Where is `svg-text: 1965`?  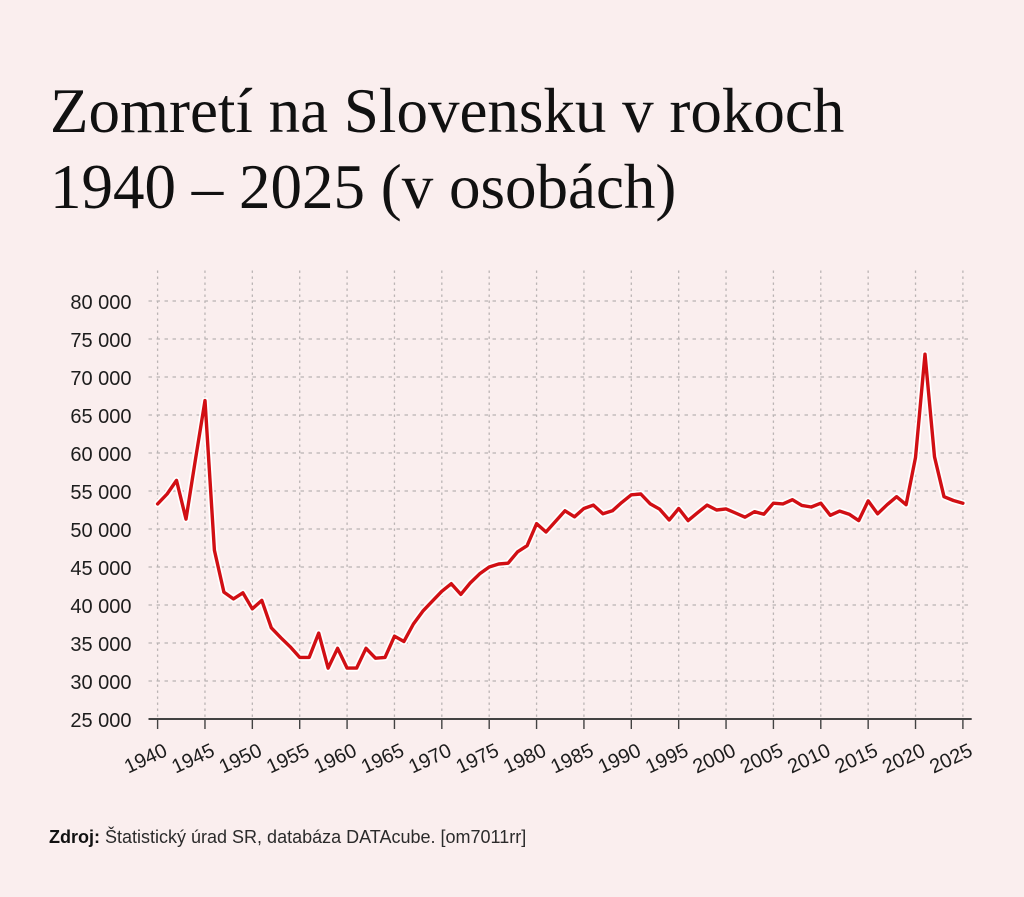 svg-text: 1965 is located at coordinates (383, 759).